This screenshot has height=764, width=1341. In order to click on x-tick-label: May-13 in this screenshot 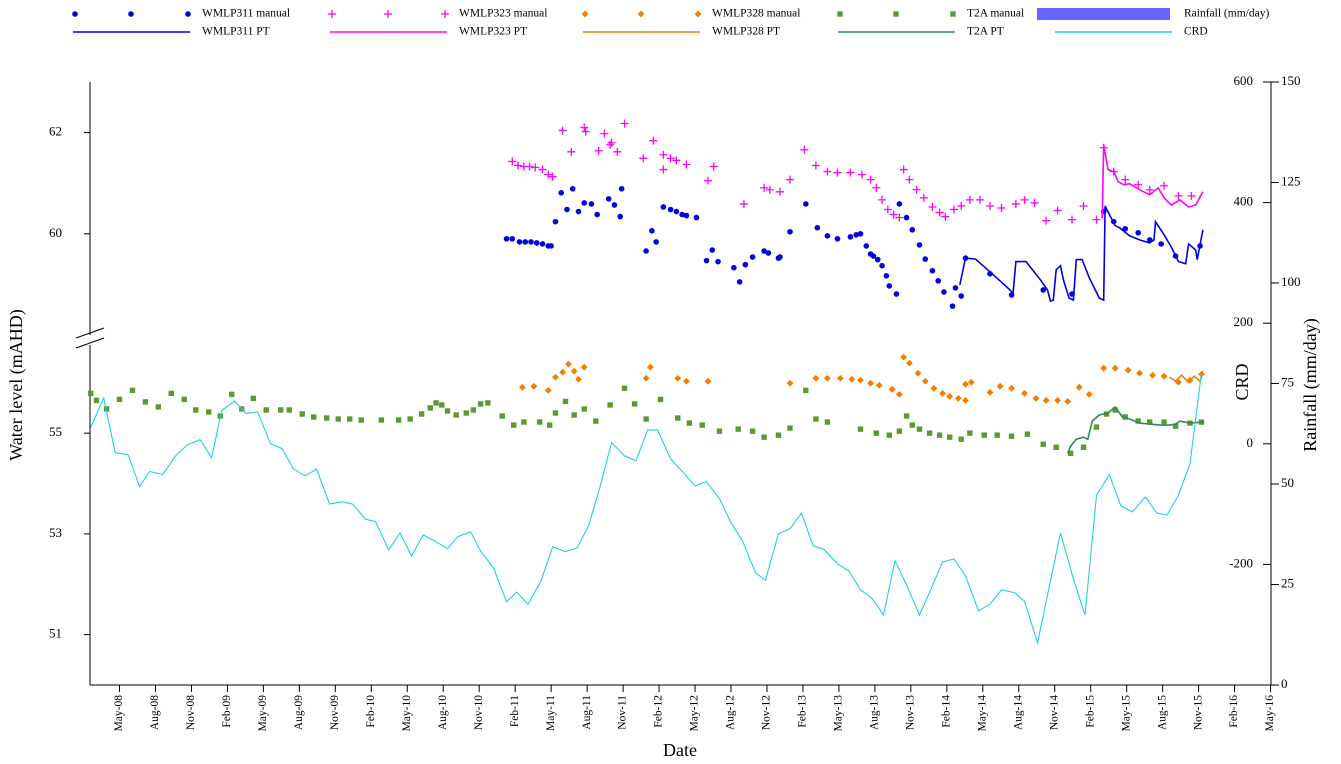, I will do `click(839, 713)`.